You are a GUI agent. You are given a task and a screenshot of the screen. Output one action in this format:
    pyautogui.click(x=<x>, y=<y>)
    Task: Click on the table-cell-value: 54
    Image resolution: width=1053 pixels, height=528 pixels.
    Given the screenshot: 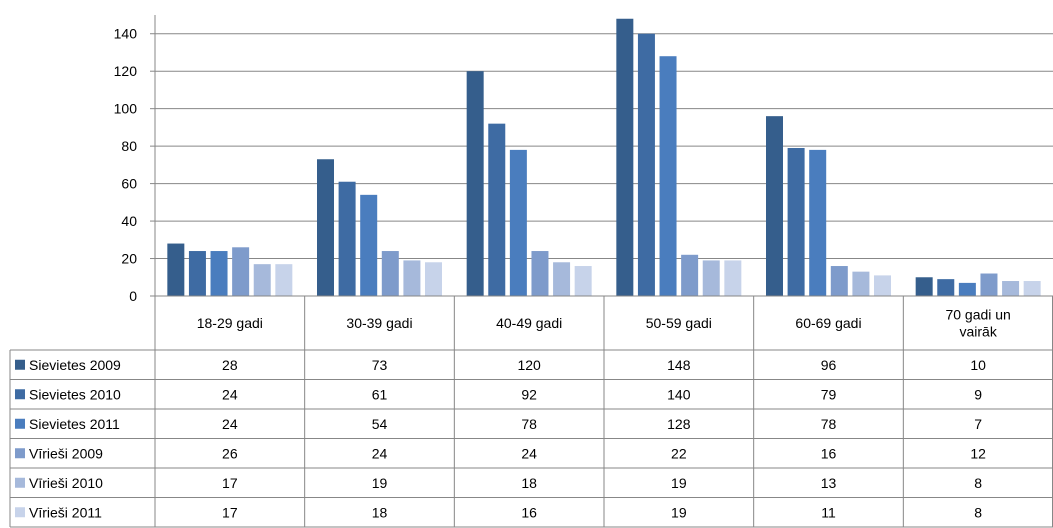 What is the action you would take?
    pyautogui.click(x=380, y=424)
    